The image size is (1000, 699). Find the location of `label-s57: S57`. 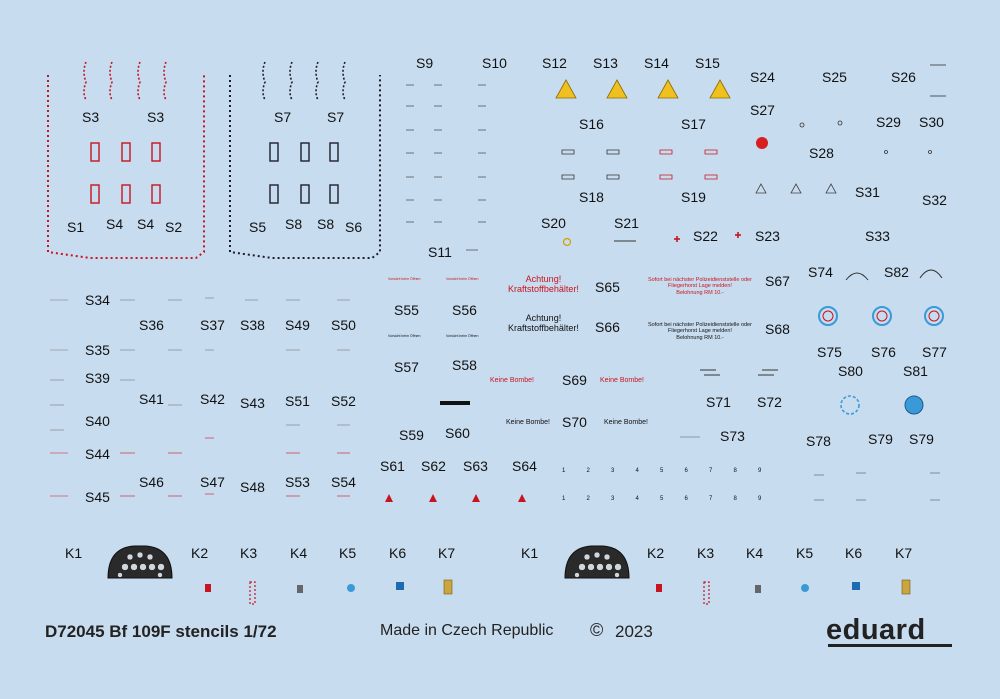

label-s57: S57 is located at coordinates (406, 367).